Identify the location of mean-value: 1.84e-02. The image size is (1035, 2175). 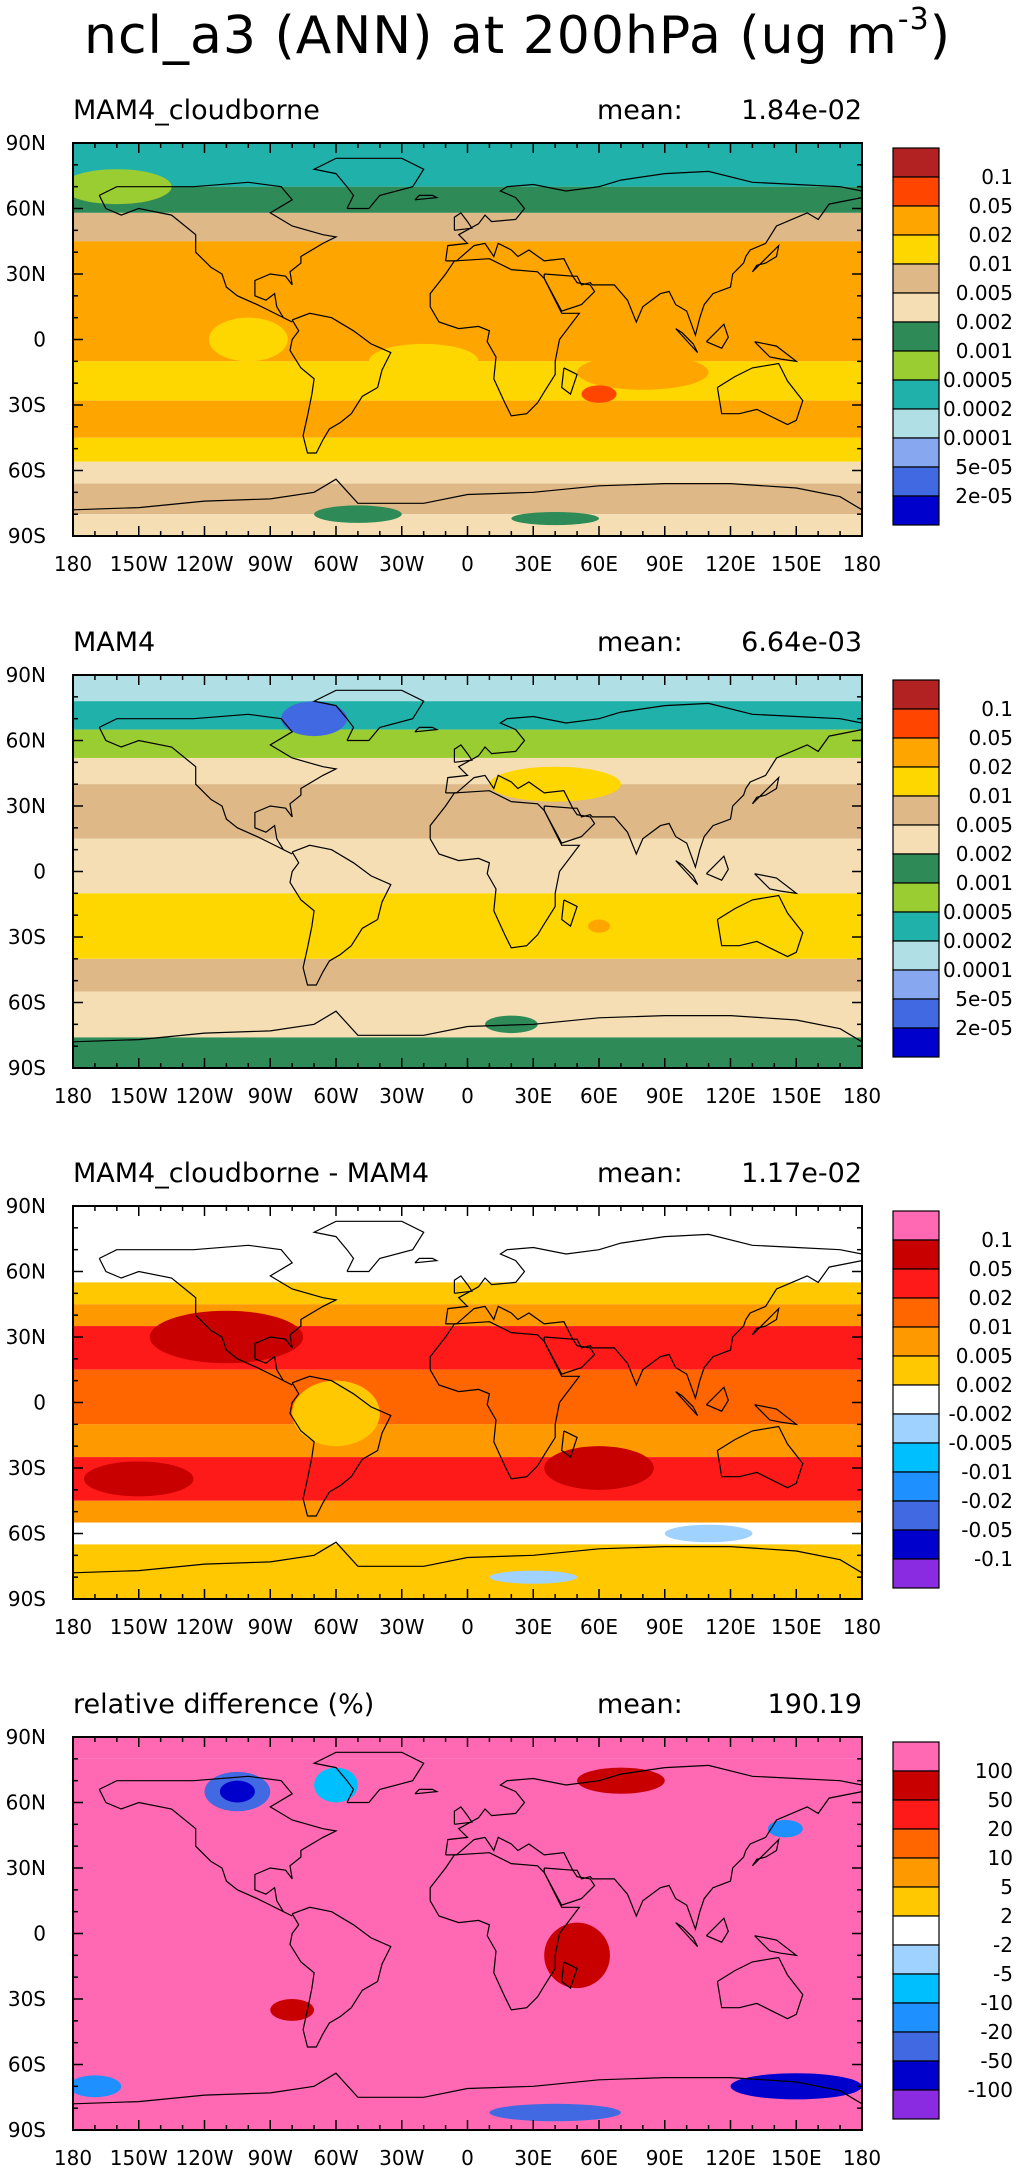
(801, 110).